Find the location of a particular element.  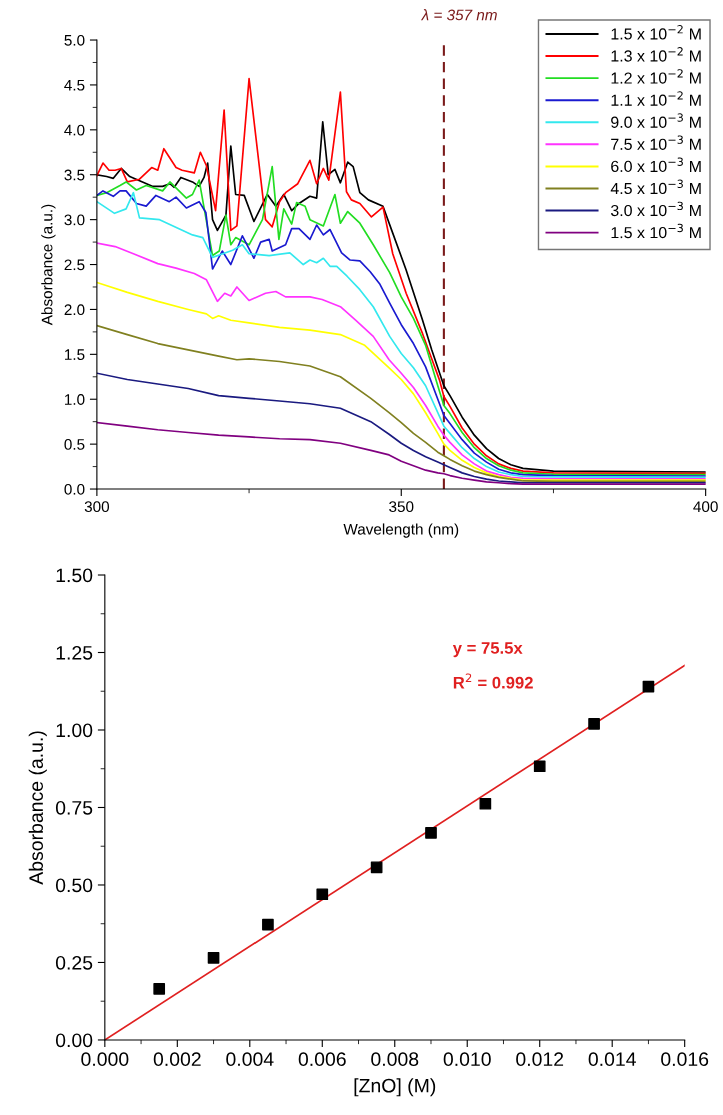

y-tick-label: 1.25 is located at coordinates (74, 652).